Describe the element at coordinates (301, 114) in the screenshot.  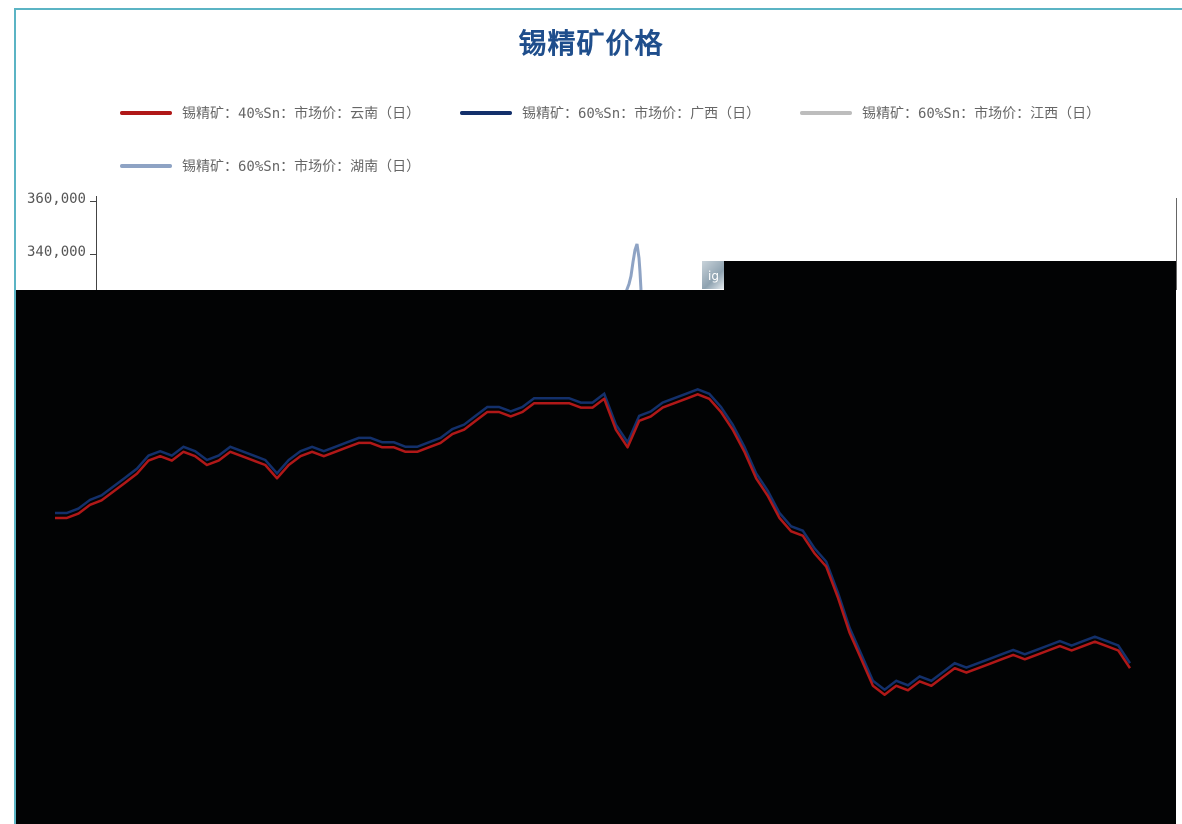
I see `legend-label-yunnan: 锡精矿：40%Sn：市场价：云南（日）` at that location.